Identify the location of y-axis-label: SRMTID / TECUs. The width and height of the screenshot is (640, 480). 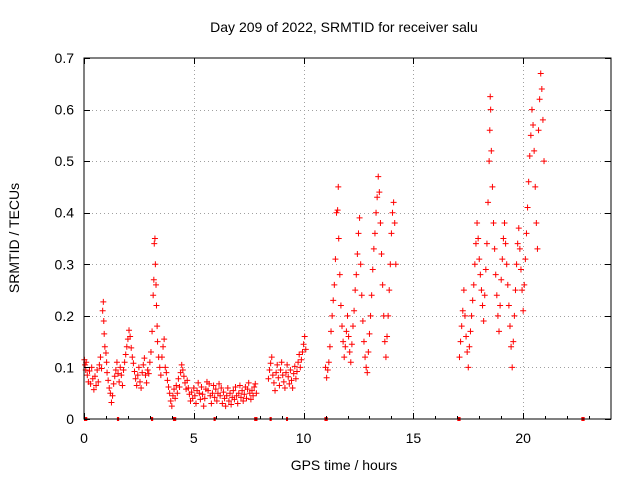
(14, 238).